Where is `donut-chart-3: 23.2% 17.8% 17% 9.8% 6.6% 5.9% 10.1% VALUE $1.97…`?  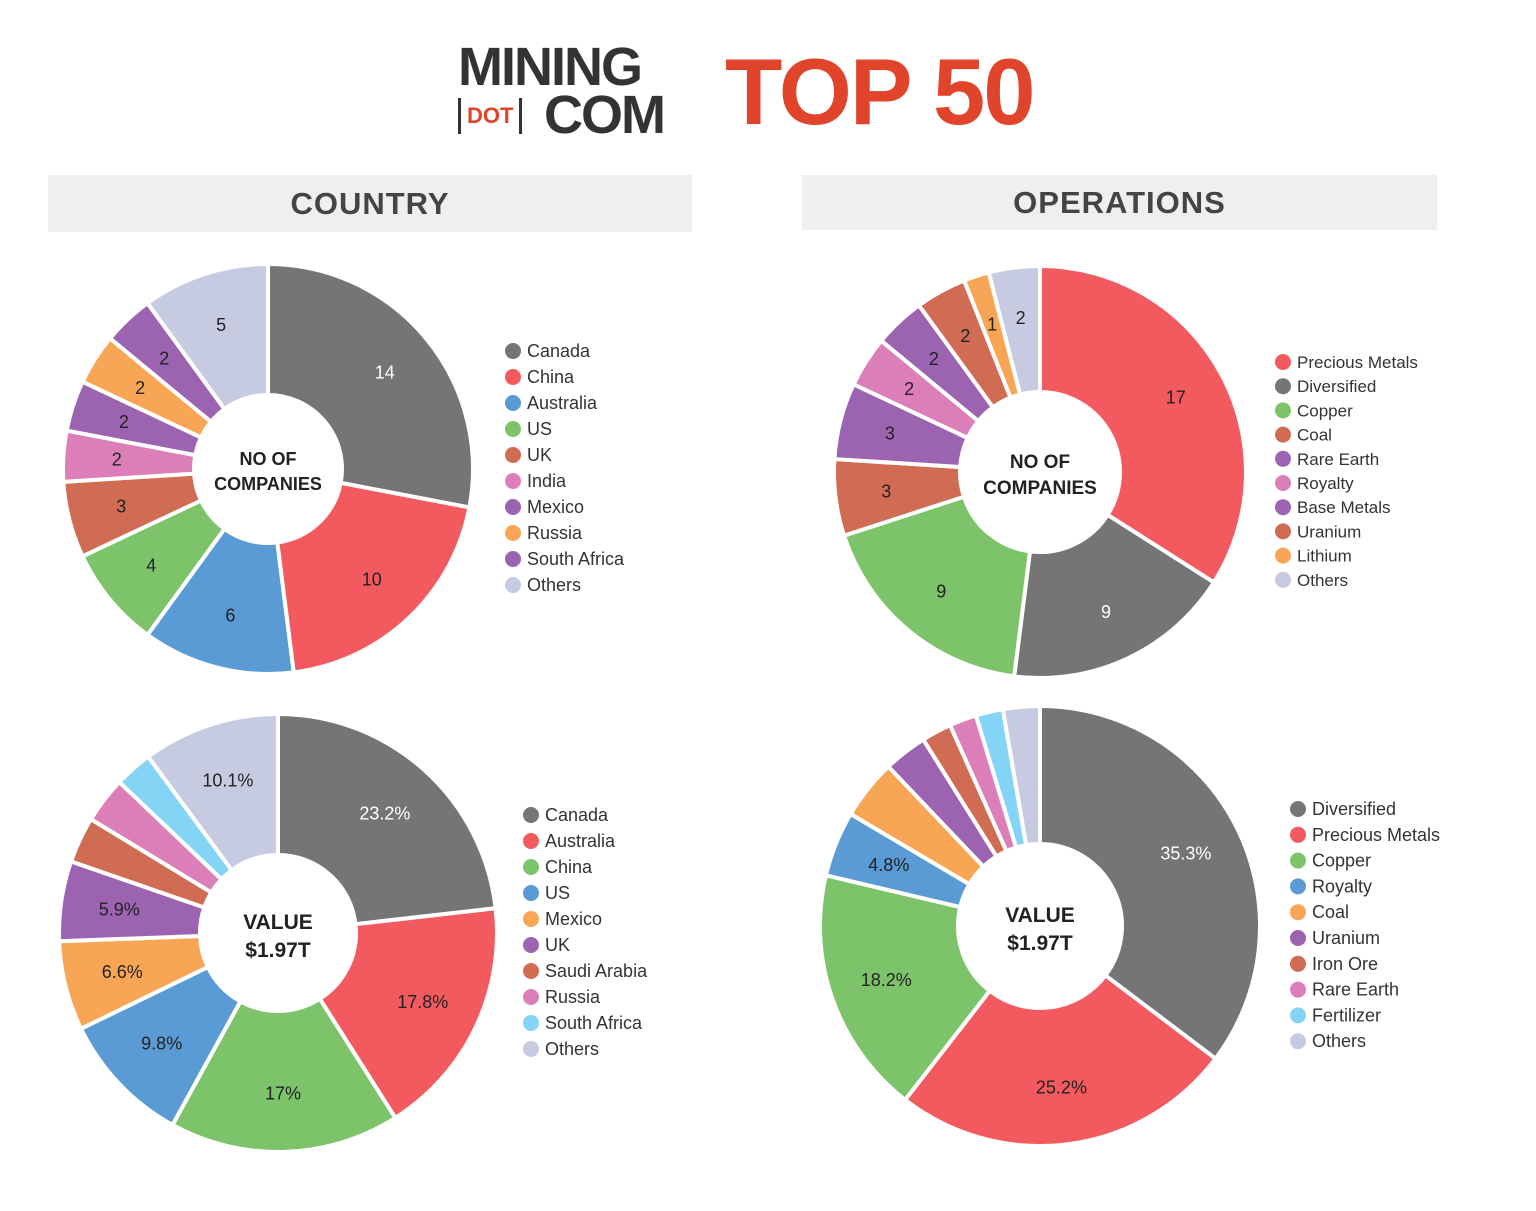 donut-chart-3: 23.2% 17.8% 17% 9.8% 6.6% 5.9% 10.1% VALUE $1.97… is located at coordinates (278, 932).